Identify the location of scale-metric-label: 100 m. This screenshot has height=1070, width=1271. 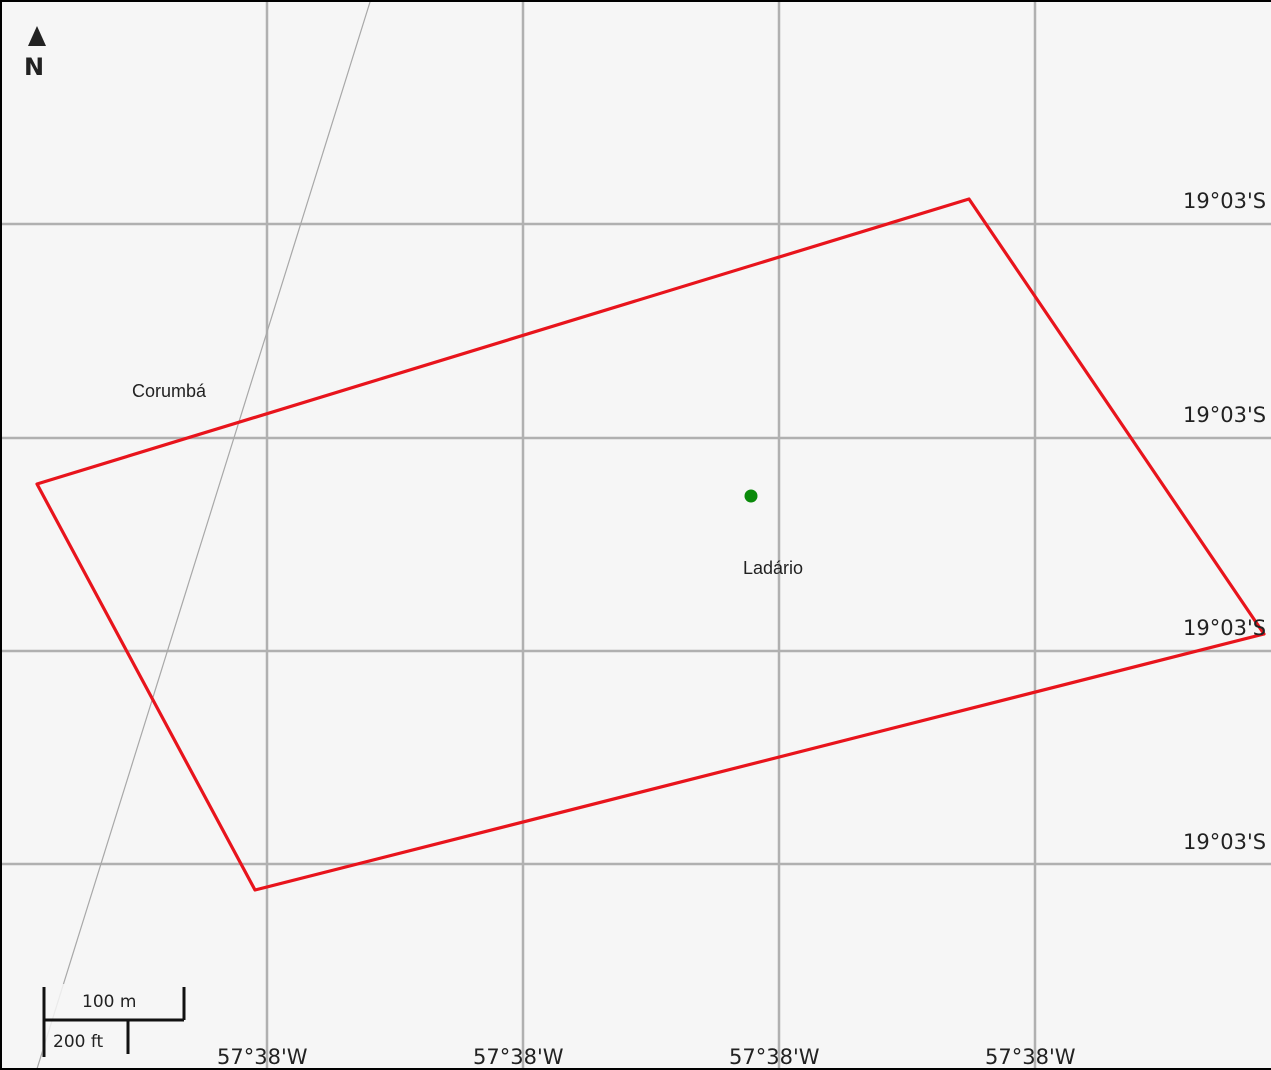
(109, 1002).